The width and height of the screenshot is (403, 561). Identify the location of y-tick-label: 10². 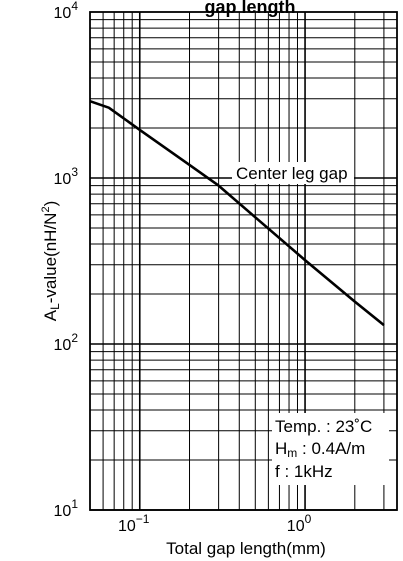
(66, 342).